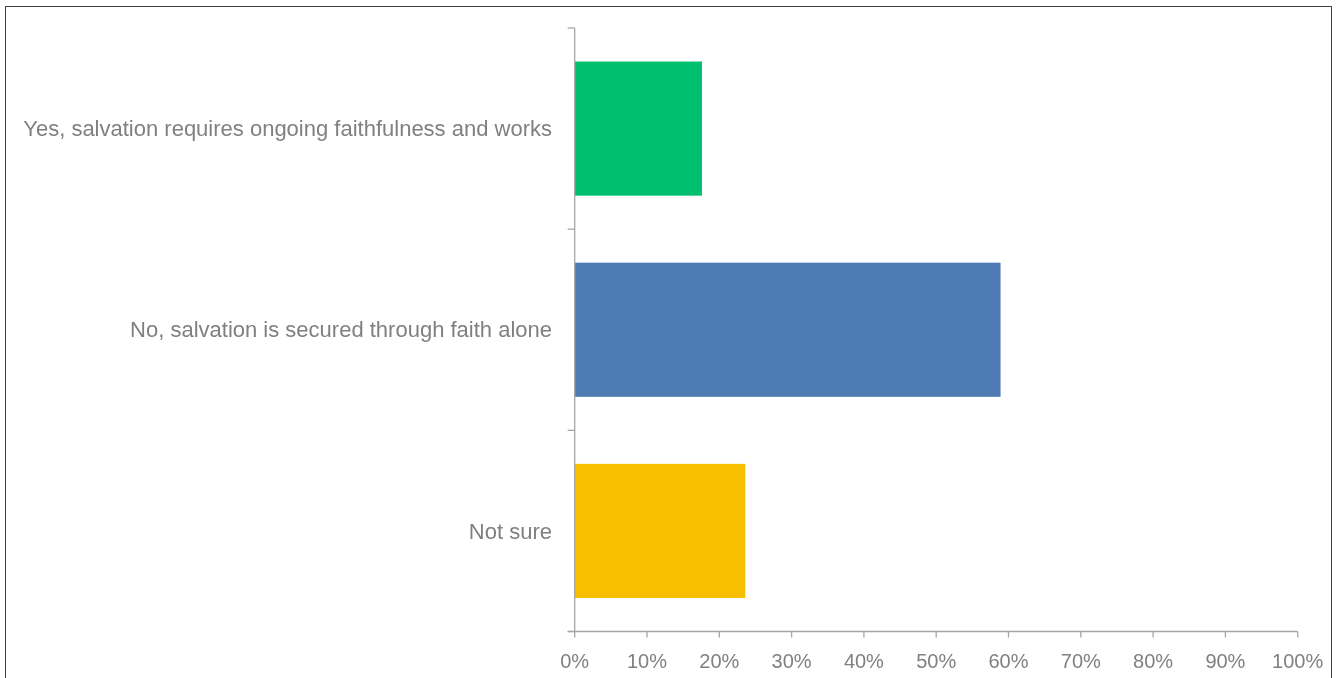 The width and height of the screenshot is (1338, 678). What do you see at coordinates (719, 661) in the screenshot?
I see `x-tick-label: 20%` at bounding box center [719, 661].